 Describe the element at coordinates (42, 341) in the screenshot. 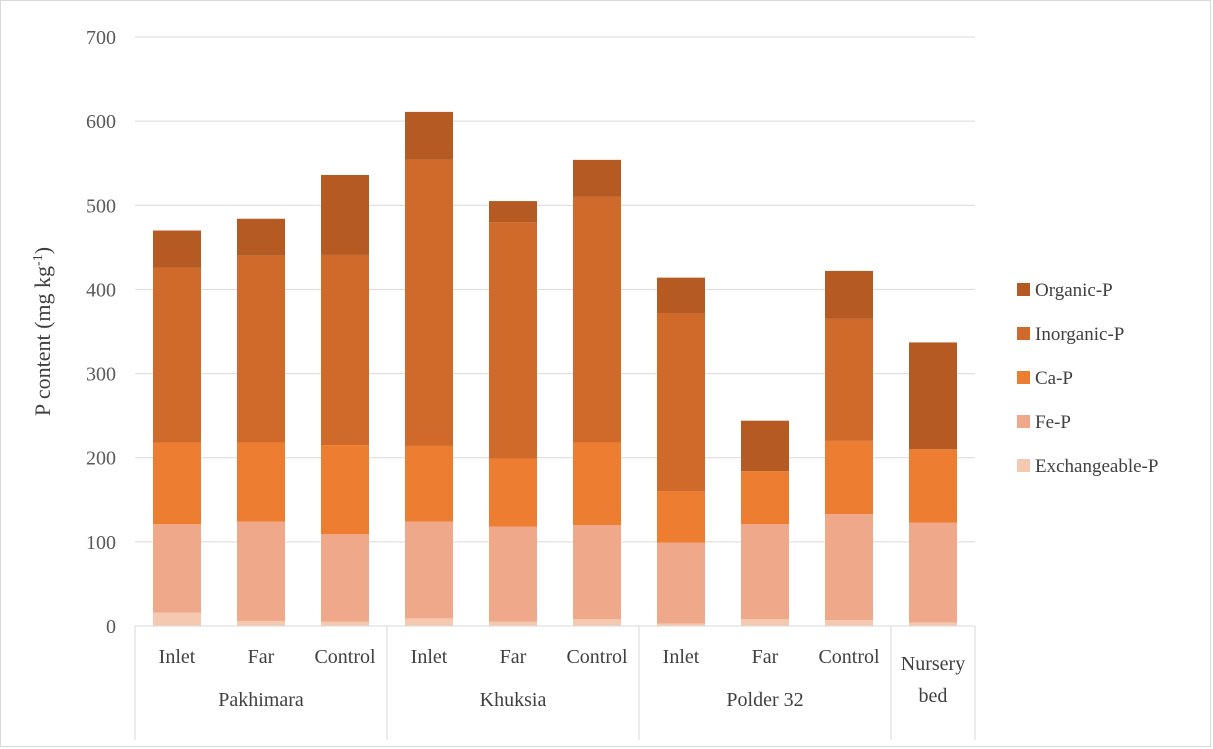

I see `y-axis-title-main: P content (mg kg` at that location.